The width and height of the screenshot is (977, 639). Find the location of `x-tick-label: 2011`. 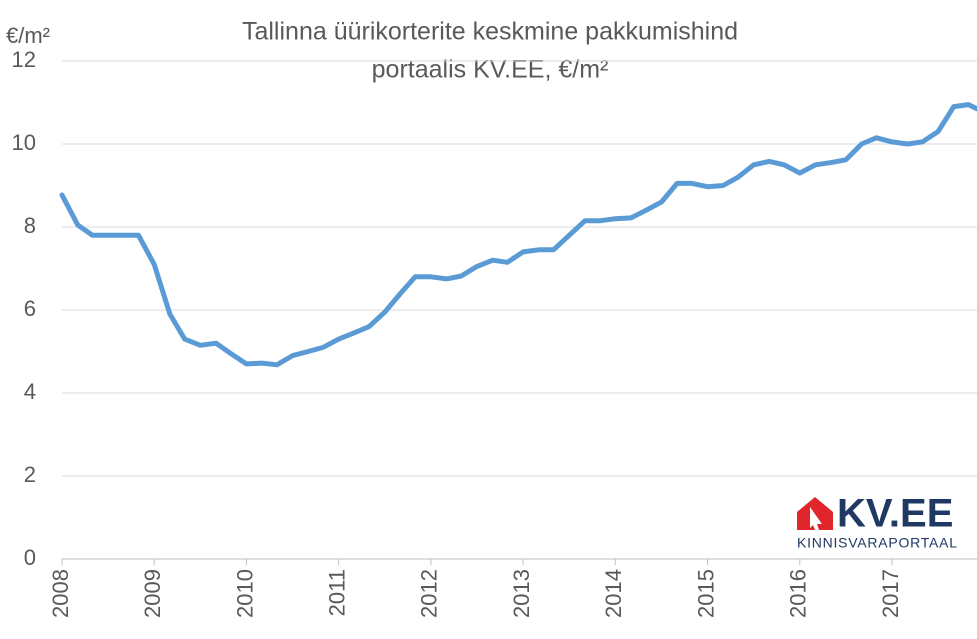

x-tick-label: 2011 is located at coordinates (336, 592).